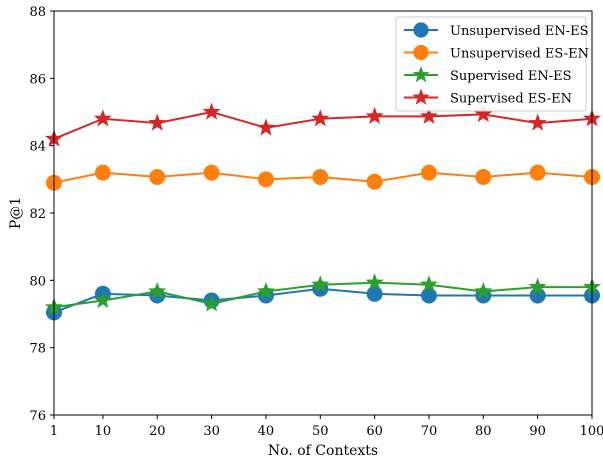 This screenshot has width=603, height=459. I want to click on legend-item: Unsupervised ES-EN, so click(496, 53).